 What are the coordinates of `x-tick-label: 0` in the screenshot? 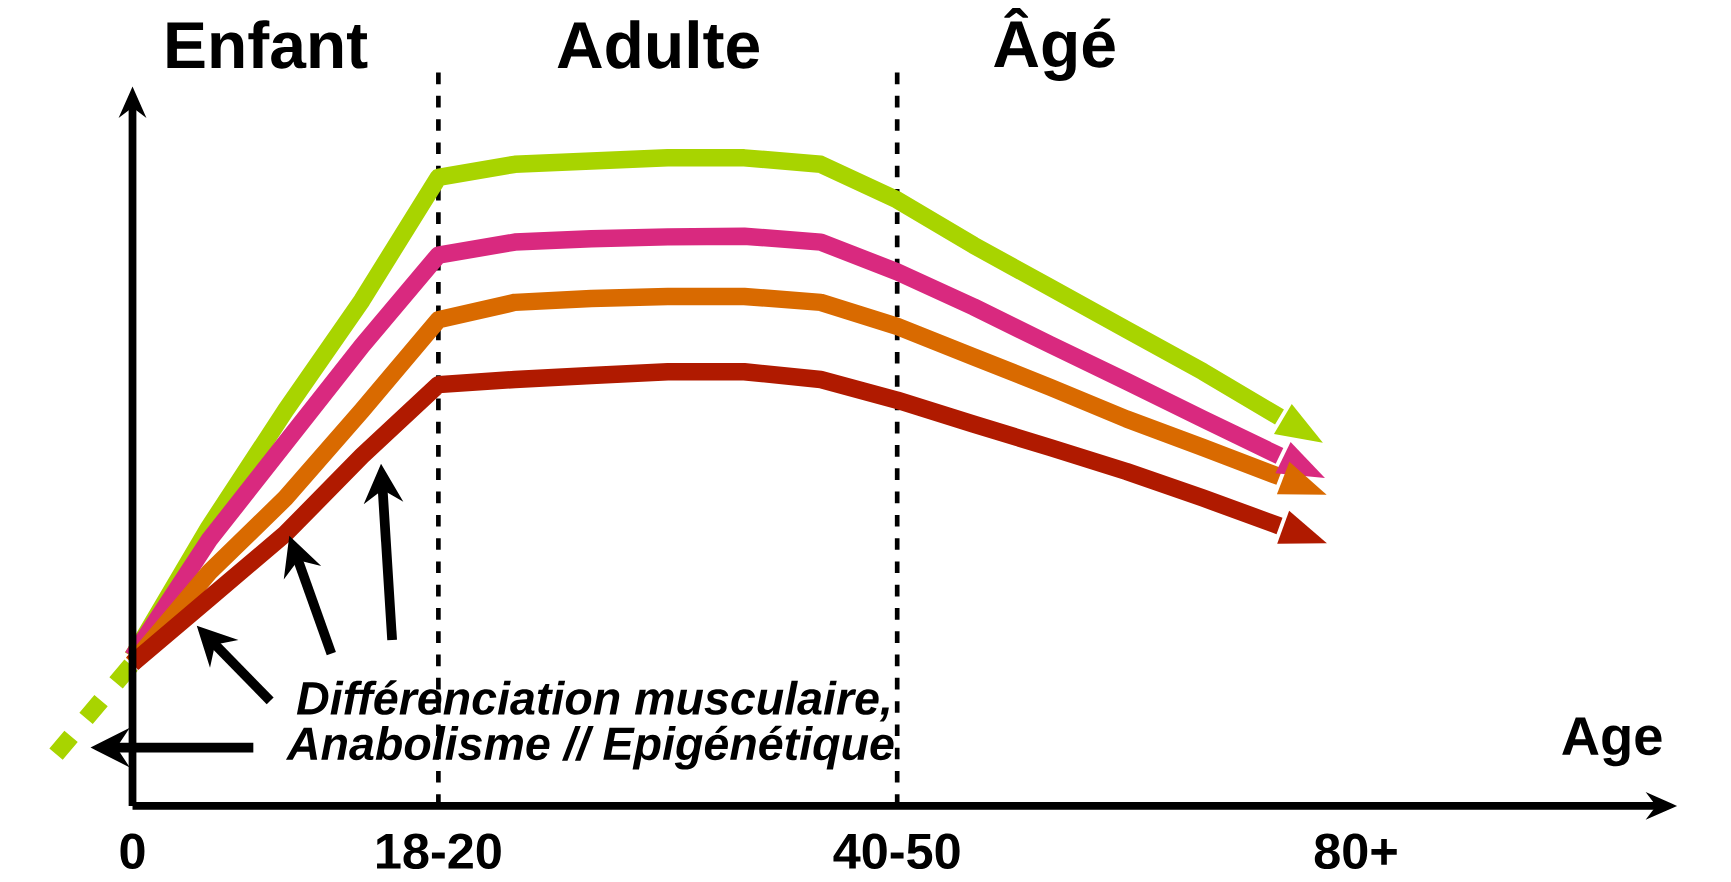 It's located at (132, 851).